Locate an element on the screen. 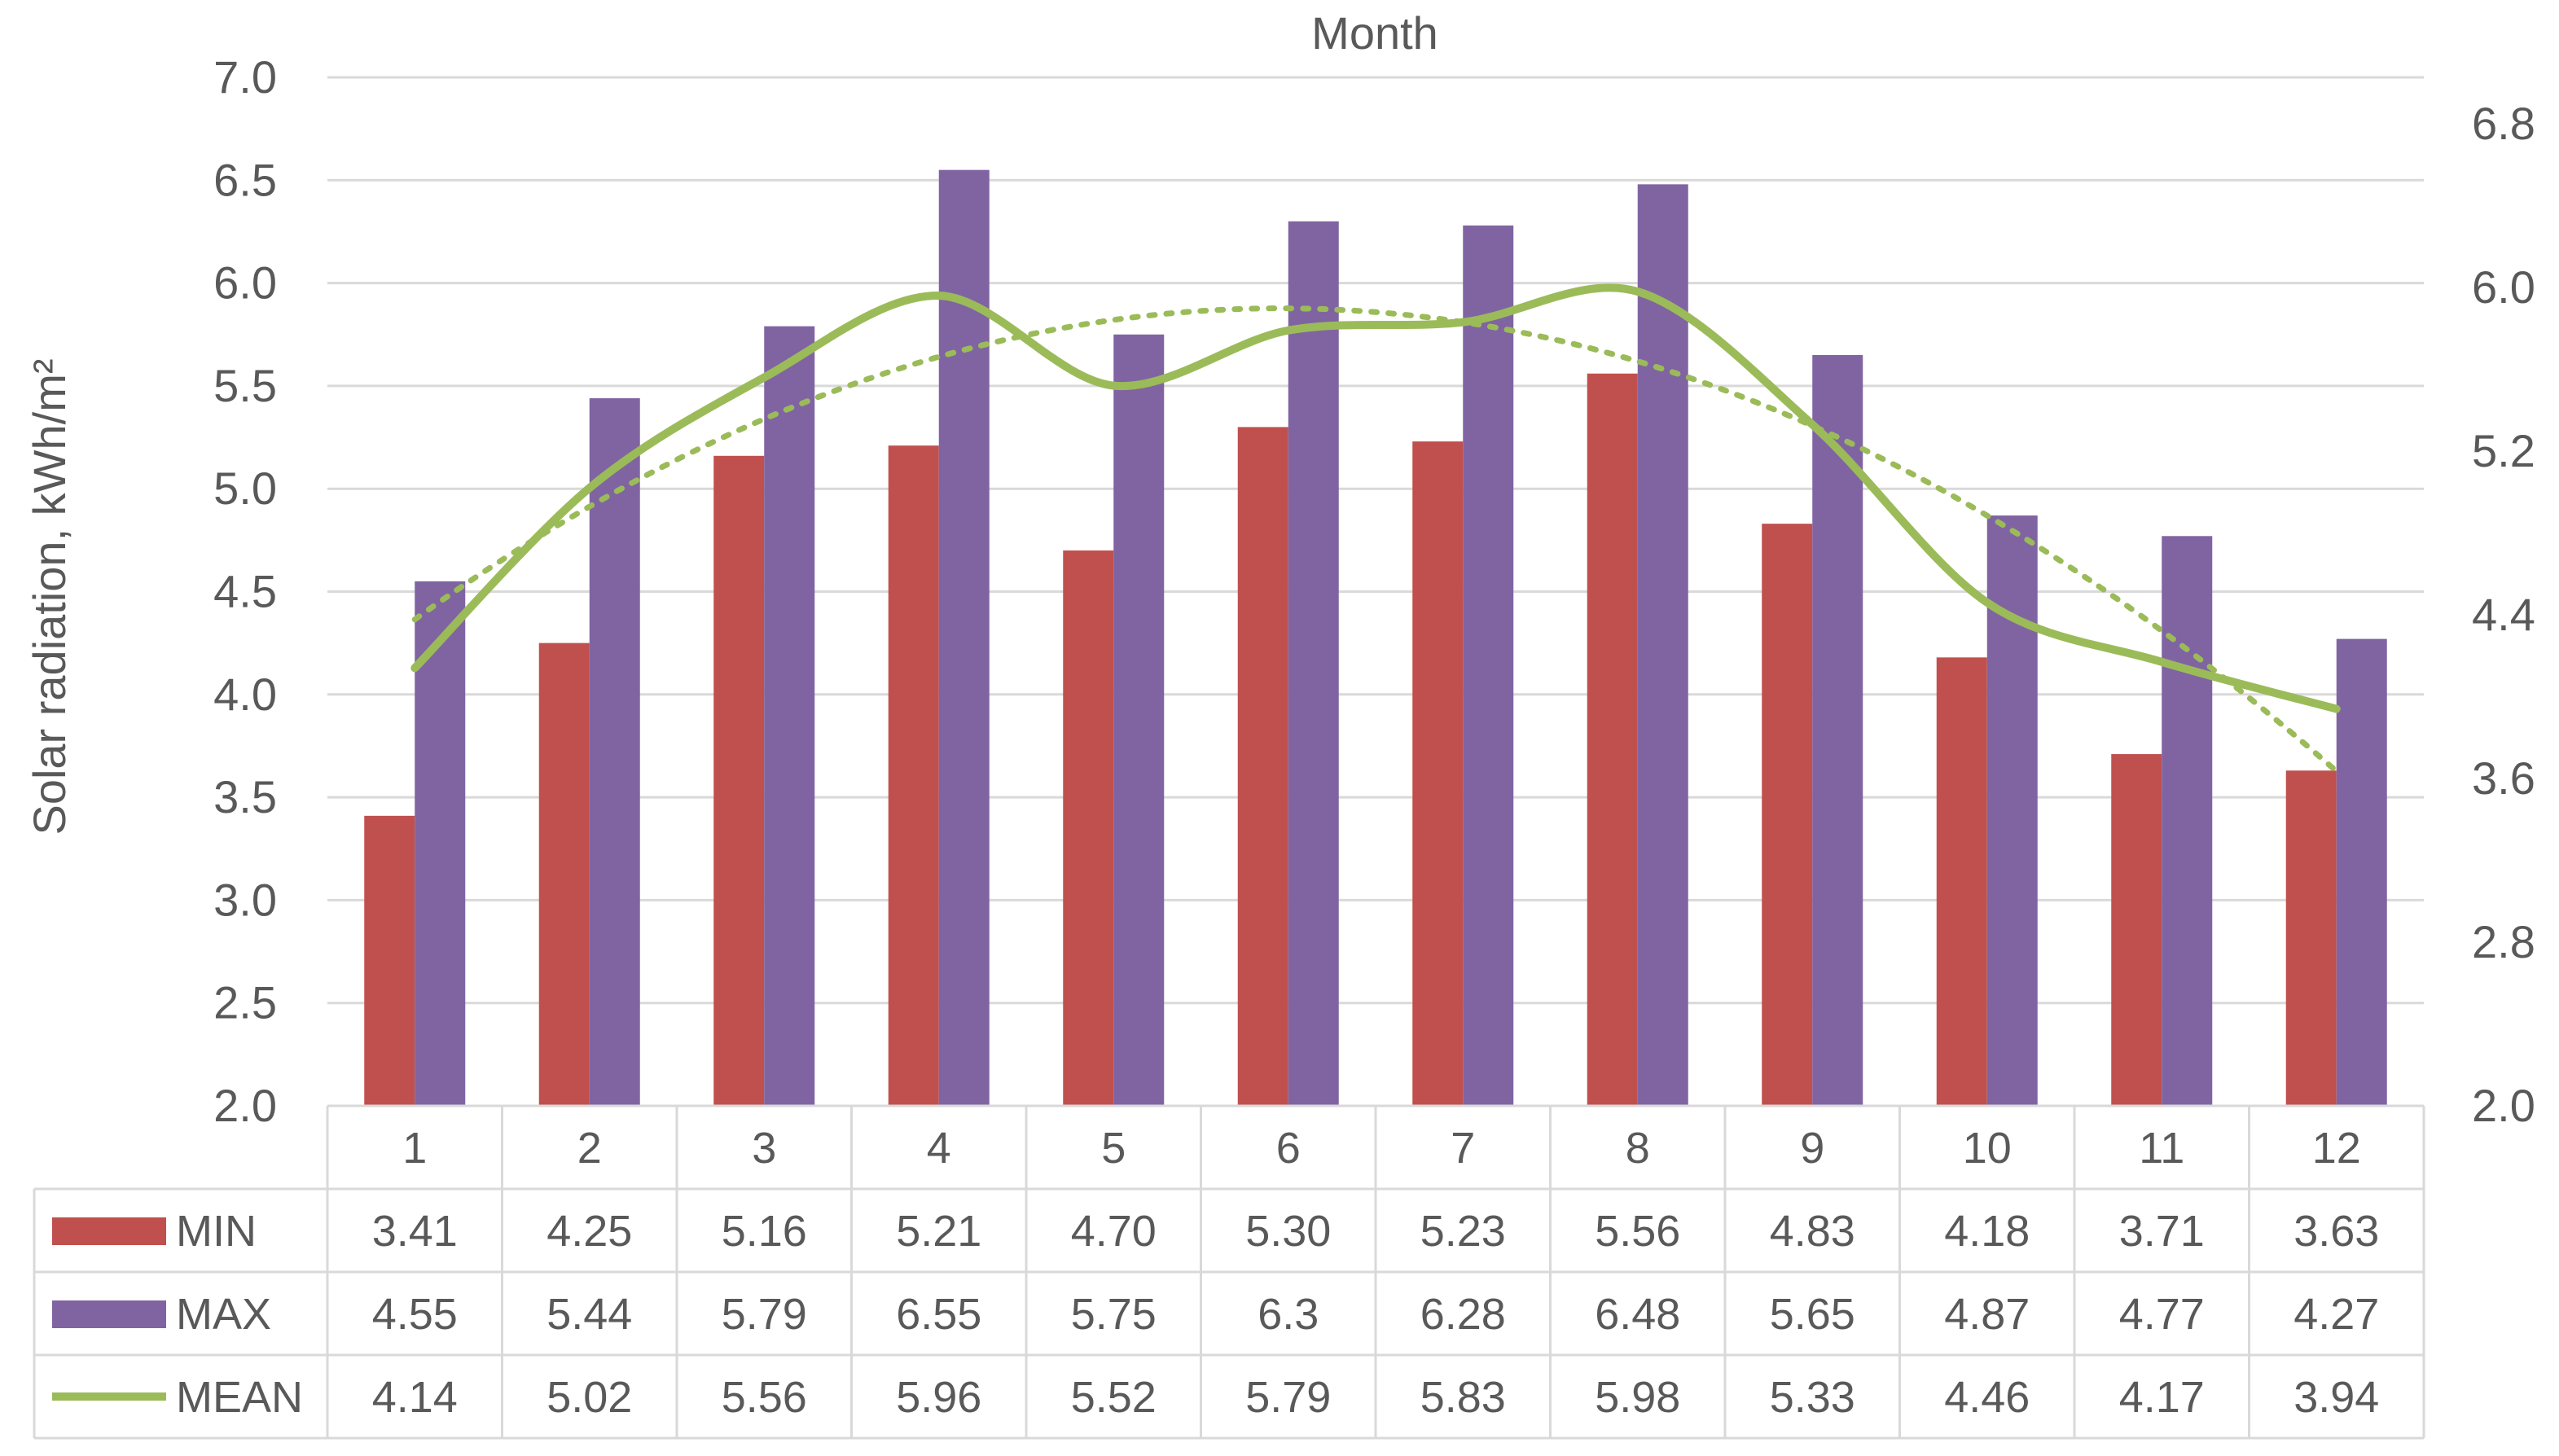  y2-axis-ticks: 2.0 2.8 3.6 4.4 5.2 6.0 6.8 is located at coordinates (2503, 614).